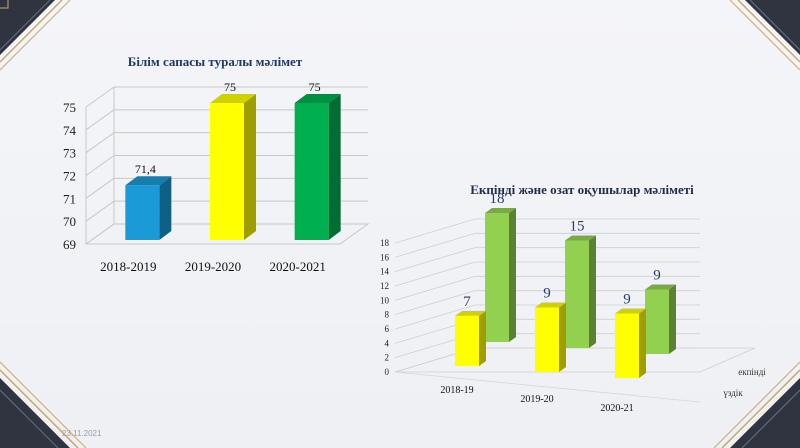 Image resolution: width=800 pixels, height=448 pixels. Describe the element at coordinates (384, 286) in the screenshot. I see `chart2-ytick-label: 12` at that location.